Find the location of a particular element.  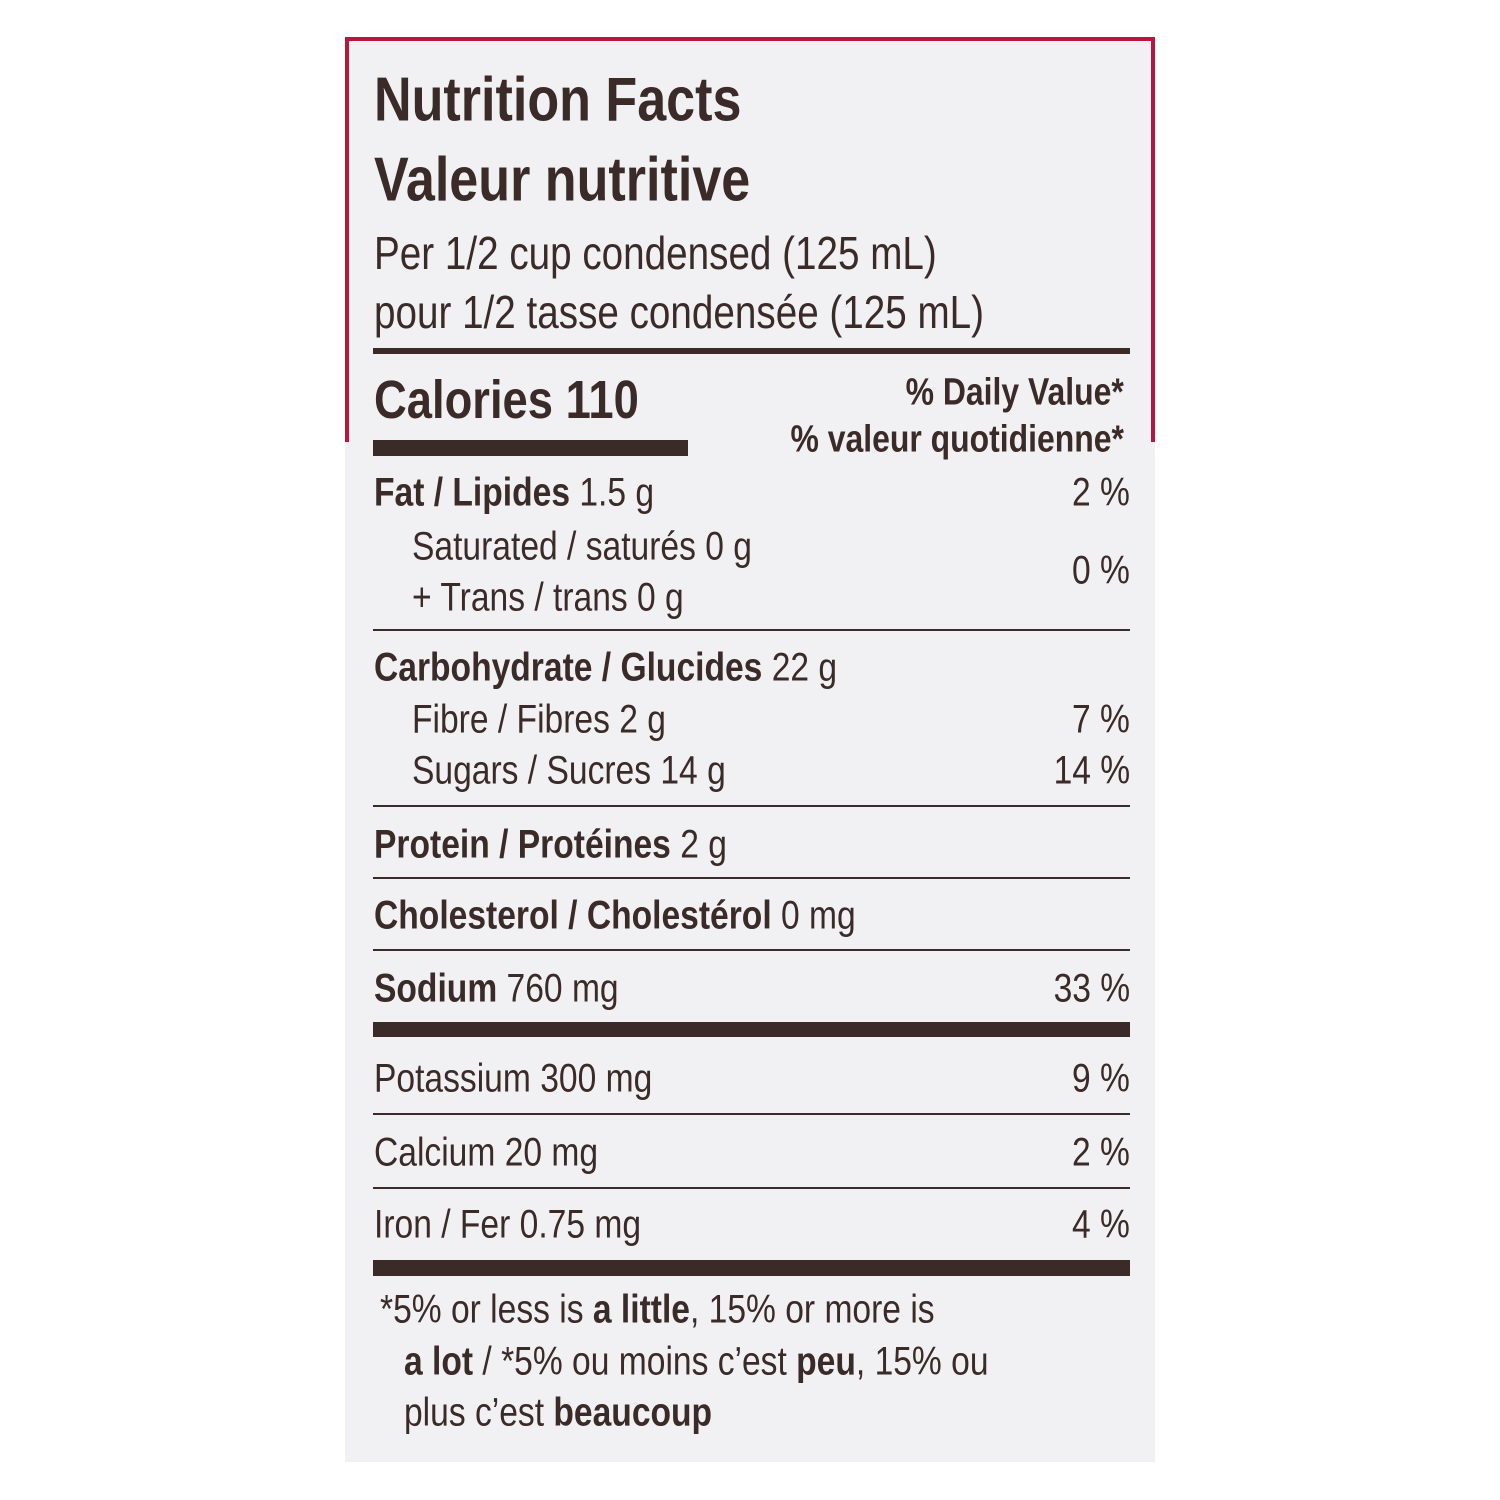

serving: Per 1/2 cup condensed (125 mL) is located at coordinates (655, 253).